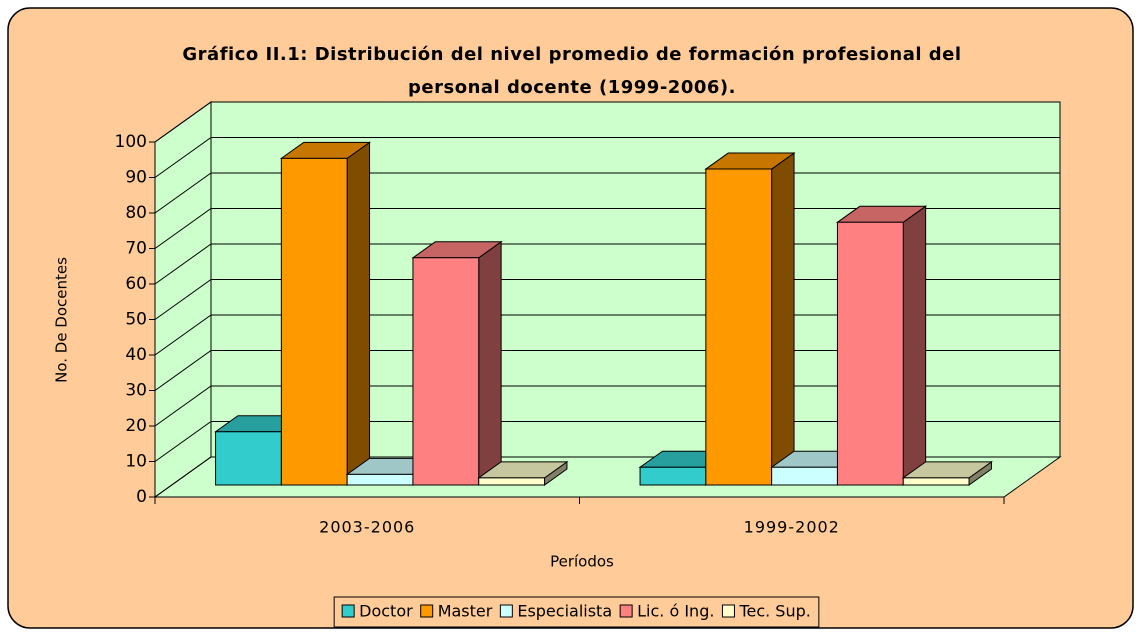 Image resolution: width=1141 pixels, height=640 pixels. What do you see at coordinates (465, 611) in the screenshot?
I see `legend-label: Master` at bounding box center [465, 611].